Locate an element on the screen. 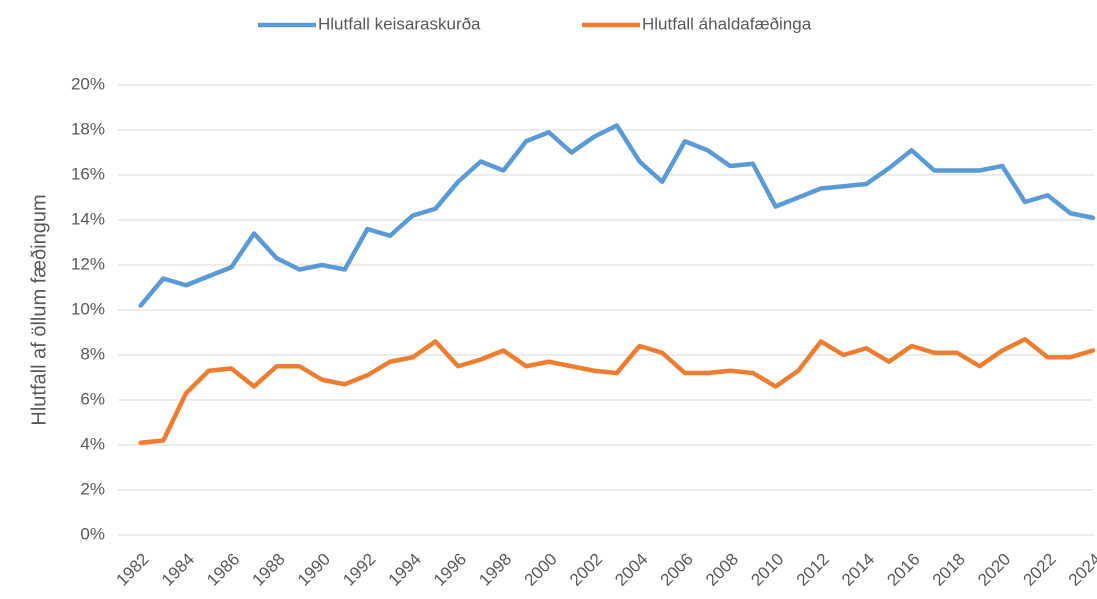 The height and width of the screenshot is (599, 1097). y-tick-label: 2% is located at coordinates (92, 488).